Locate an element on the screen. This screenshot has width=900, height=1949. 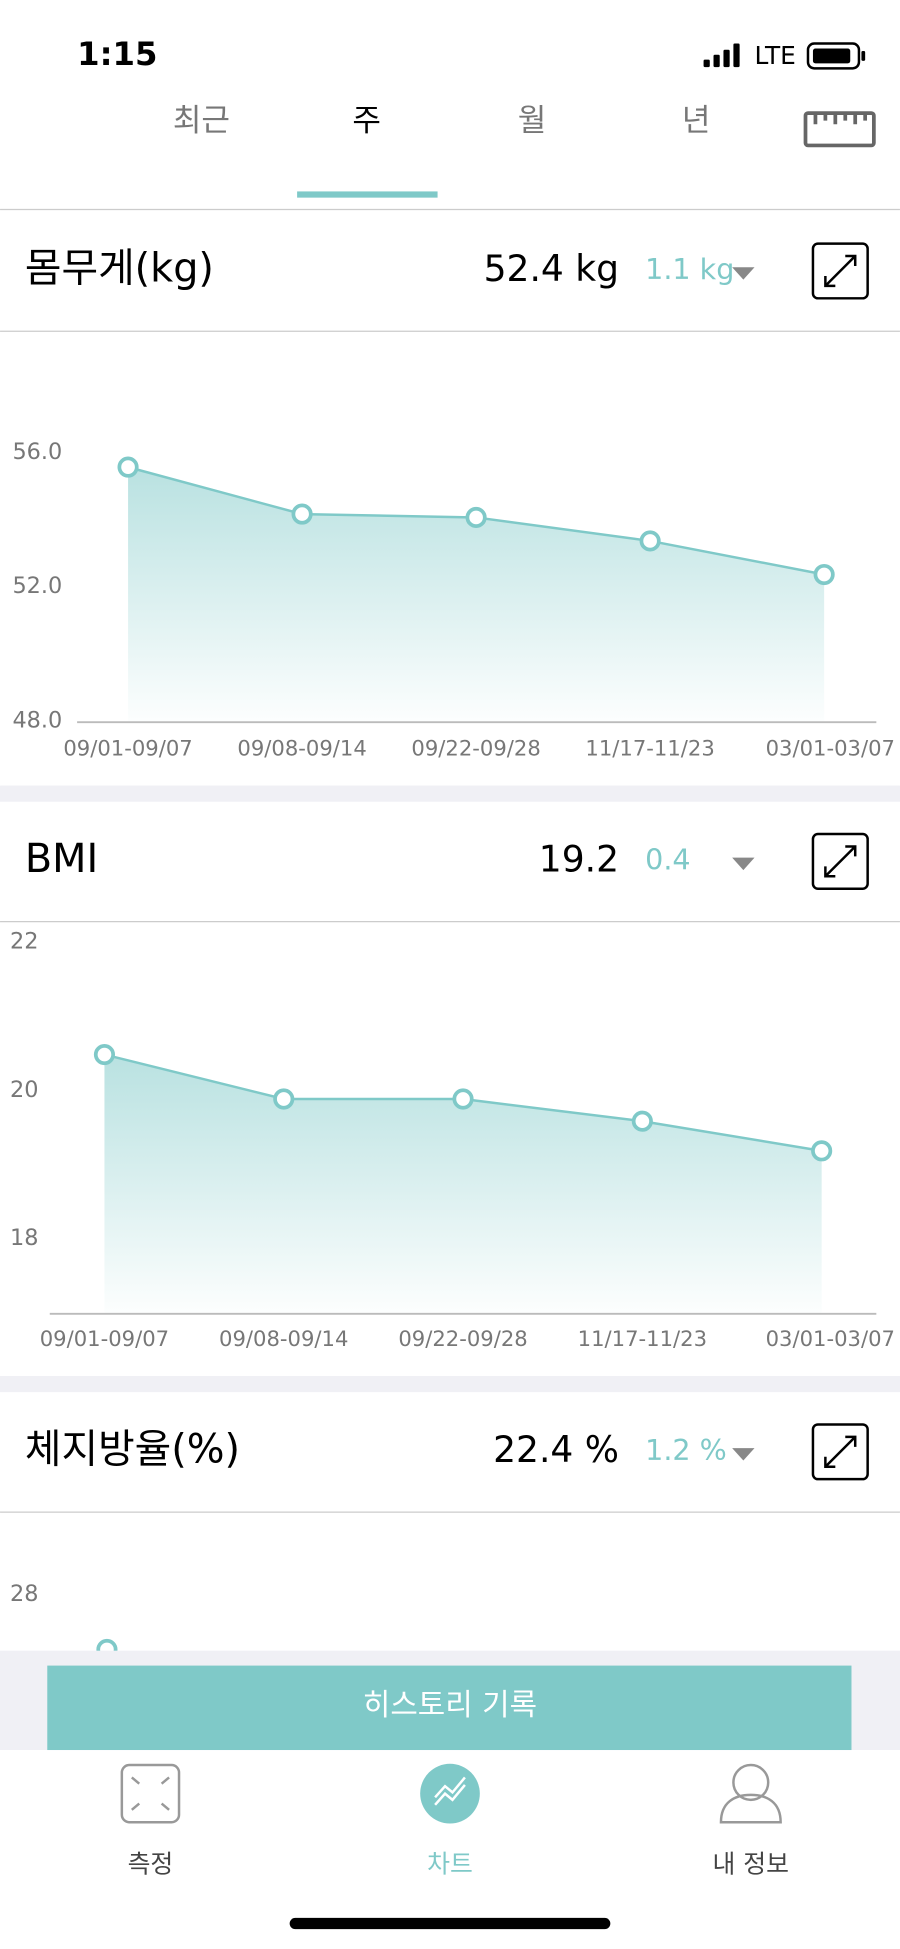
panel-change: 1.1 kg is located at coordinates (689, 269).